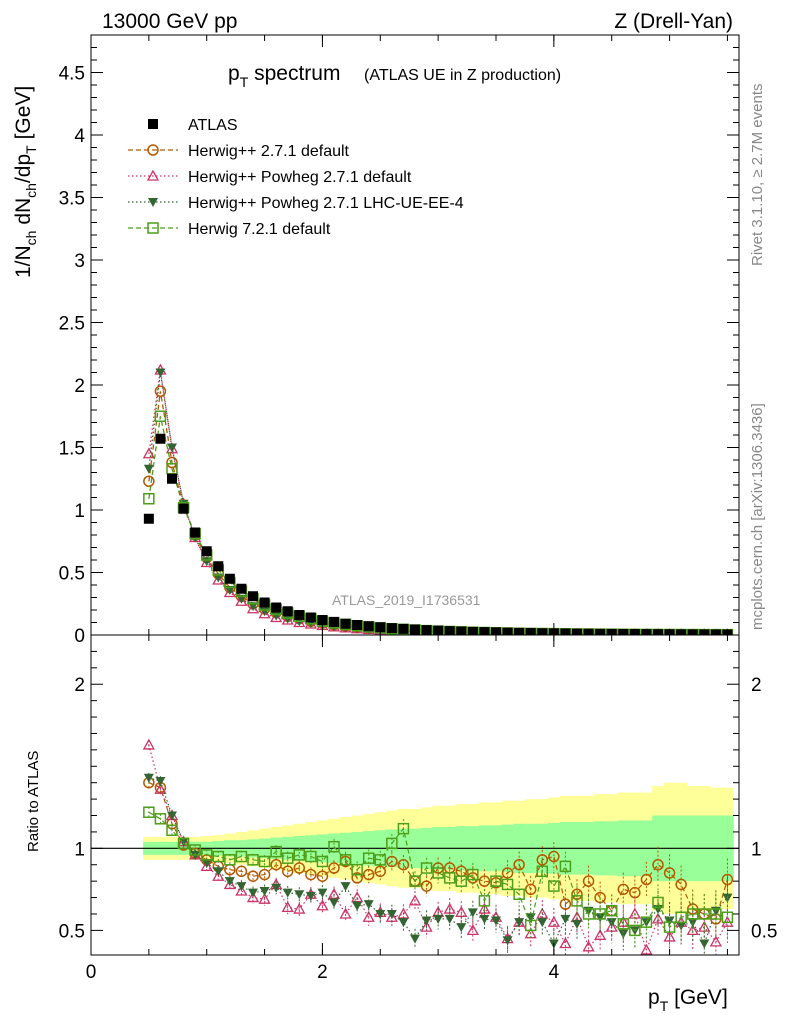  What do you see at coordinates (438, 534) in the screenshot?
I see `series-atlas` at bounding box center [438, 534].